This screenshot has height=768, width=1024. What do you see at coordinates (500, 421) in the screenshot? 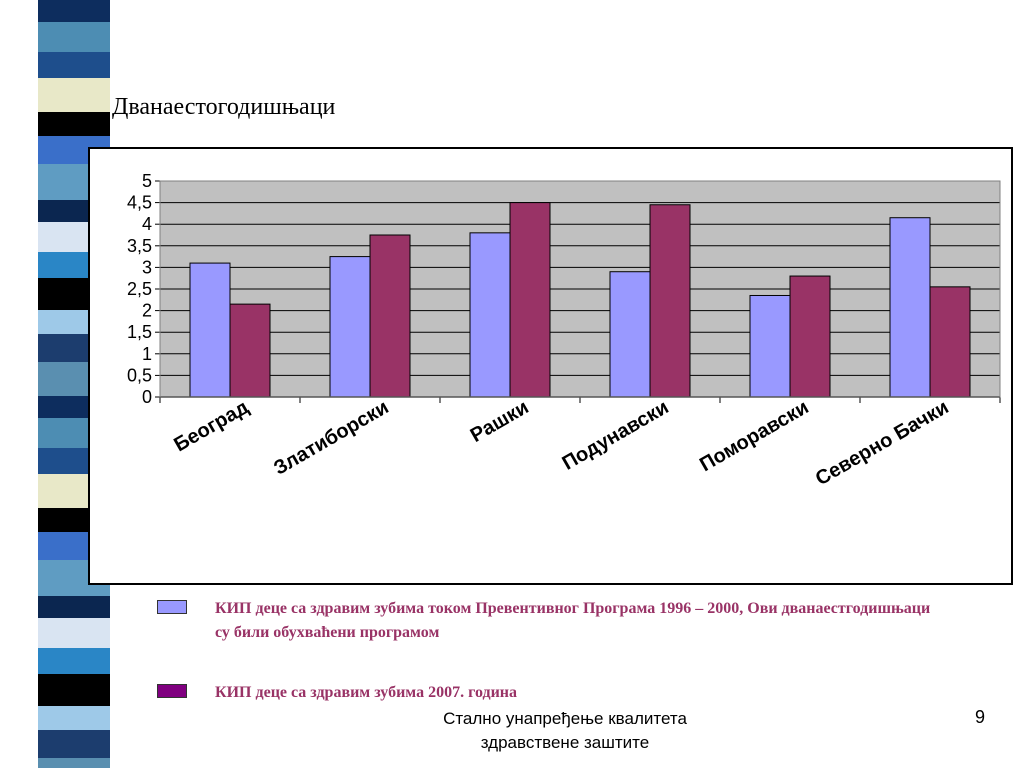
I see `x-tick-label: Рашки` at bounding box center [500, 421].